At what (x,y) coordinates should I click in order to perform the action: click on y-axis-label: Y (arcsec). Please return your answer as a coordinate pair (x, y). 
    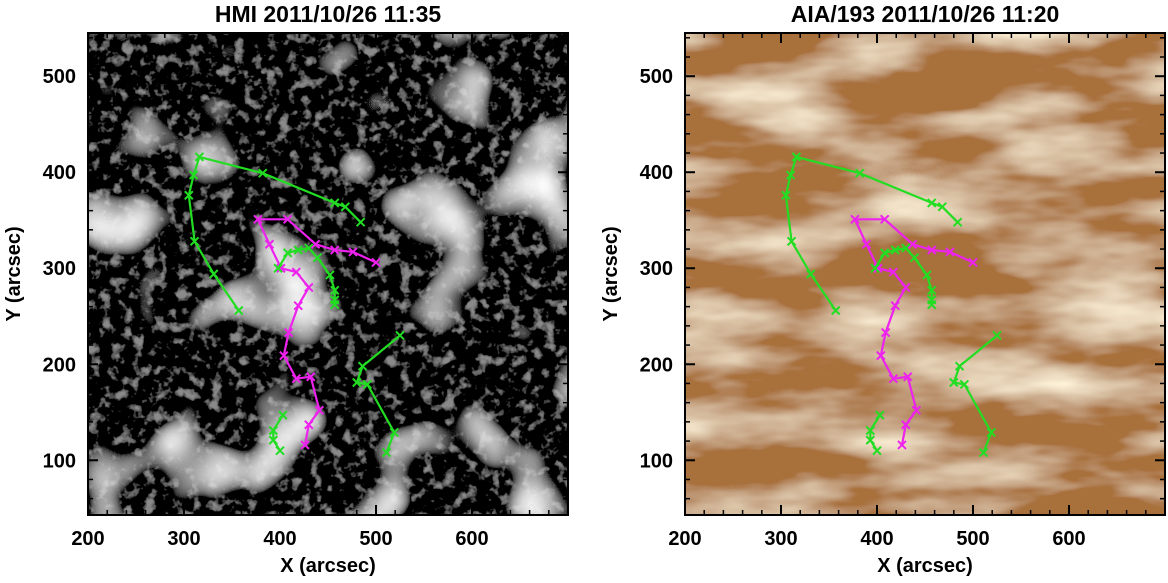
    Looking at the image, I should click on (611, 273).